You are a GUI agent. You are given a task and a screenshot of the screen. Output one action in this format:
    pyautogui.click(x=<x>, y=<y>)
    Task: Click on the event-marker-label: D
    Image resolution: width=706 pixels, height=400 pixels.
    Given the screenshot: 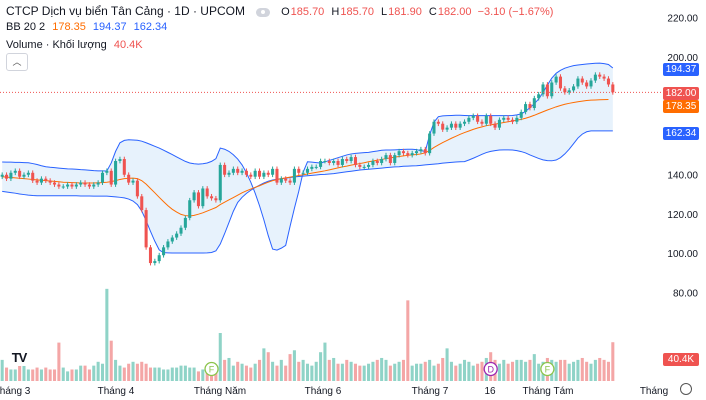 What is the action you would take?
    pyautogui.click(x=490, y=370)
    